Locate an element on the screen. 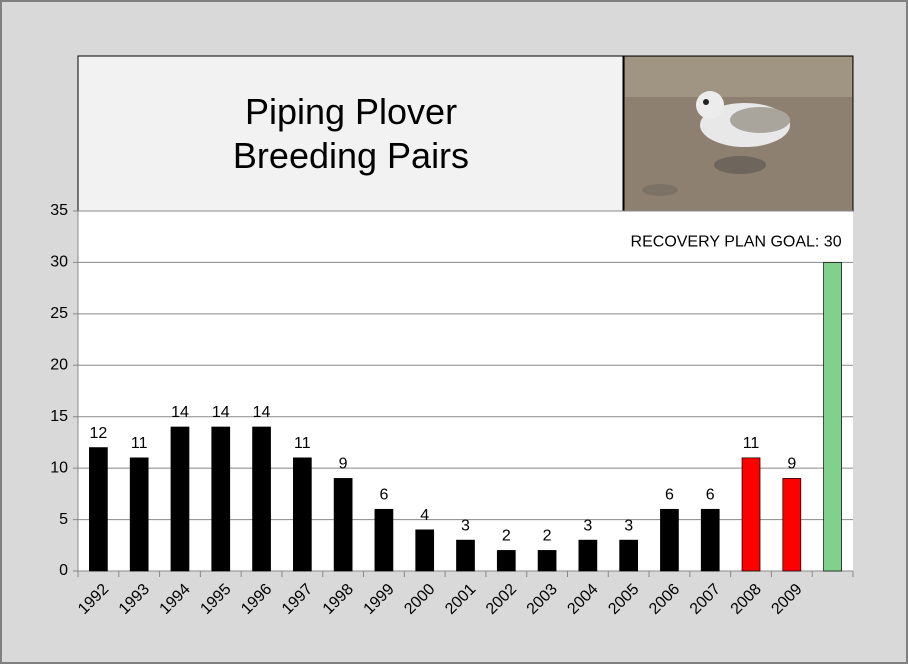 The image size is (908, 664). y-tick-label: 20 is located at coordinates (59, 365).